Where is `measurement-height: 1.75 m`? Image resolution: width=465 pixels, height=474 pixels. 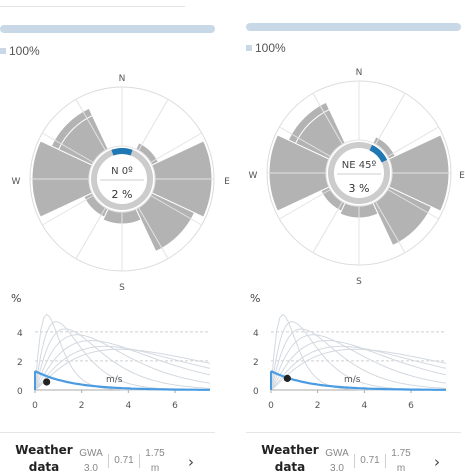 measurement-height: 1.75 m is located at coordinates (401, 461).